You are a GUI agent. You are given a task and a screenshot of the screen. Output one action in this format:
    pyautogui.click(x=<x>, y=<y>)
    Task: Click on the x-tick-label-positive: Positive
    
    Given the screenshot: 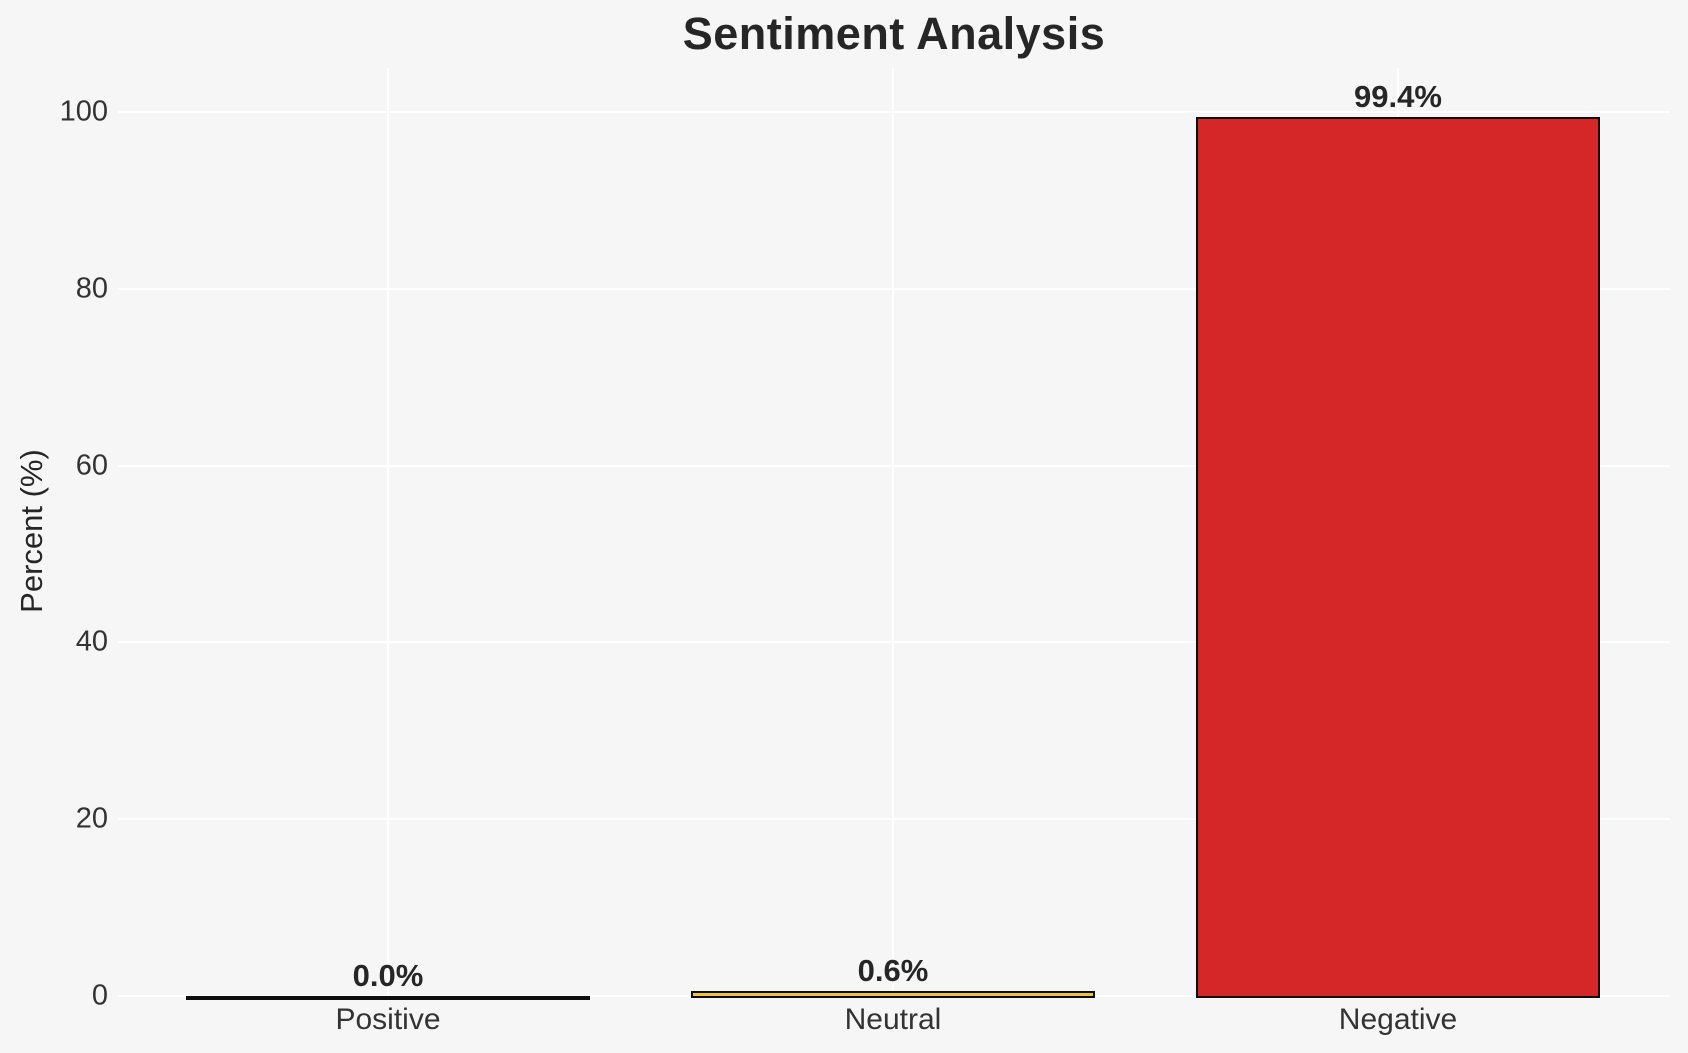 What is the action you would take?
    pyautogui.click(x=388, y=1019)
    